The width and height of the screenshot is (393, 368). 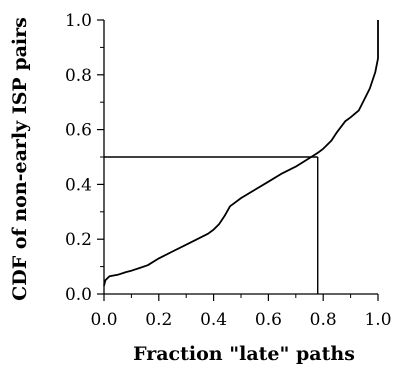 What do you see at coordinates (78, 76) in the screenshot?
I see `y-tick-label: 0.8` at bounding box center [78, 76].